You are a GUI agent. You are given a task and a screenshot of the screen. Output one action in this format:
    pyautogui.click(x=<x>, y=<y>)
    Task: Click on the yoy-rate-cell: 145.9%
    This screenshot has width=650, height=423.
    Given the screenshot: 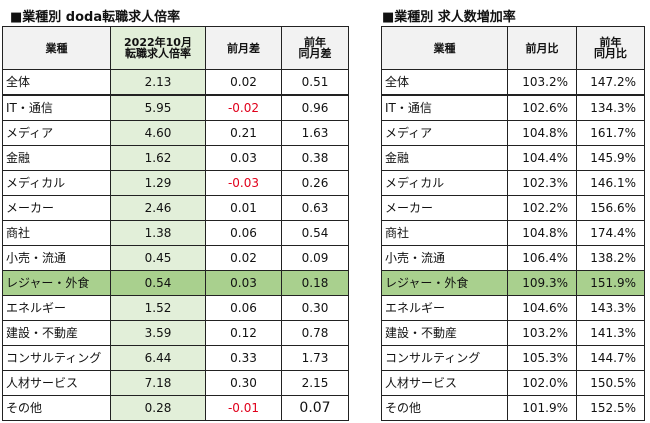 What is the action you would take?
    pyautogui.click(x=610, y=158)
    